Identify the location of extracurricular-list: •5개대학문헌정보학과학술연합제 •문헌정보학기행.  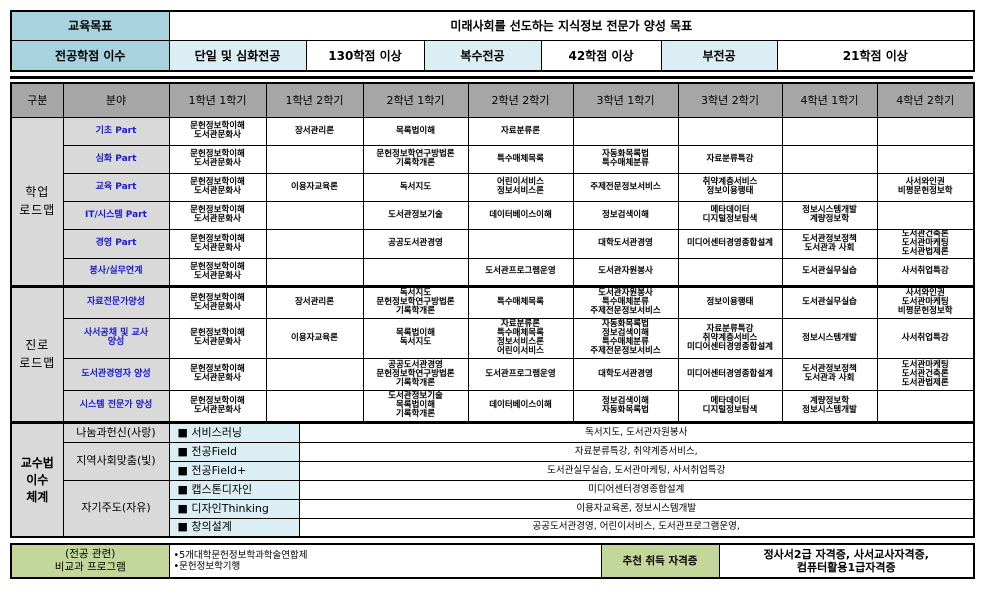
(384, 561).